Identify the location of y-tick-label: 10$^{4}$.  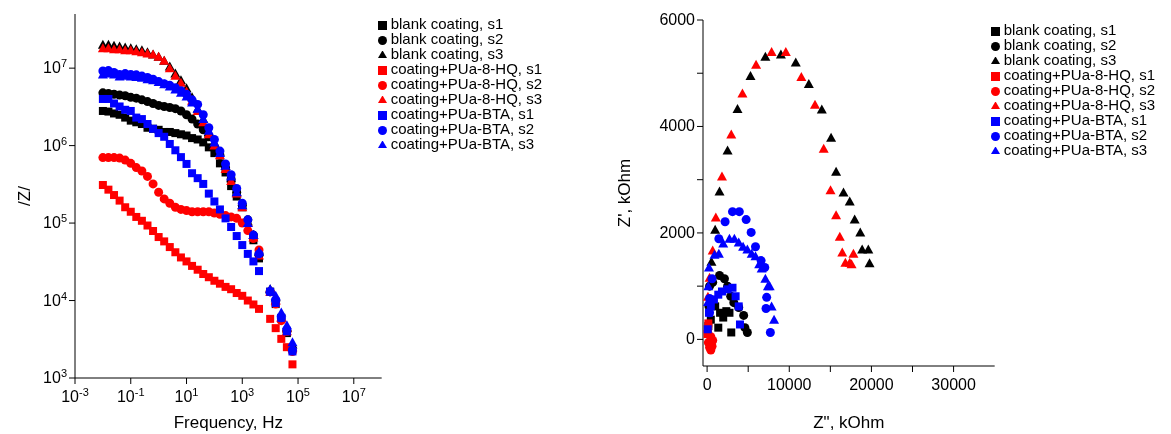
(55, 299).